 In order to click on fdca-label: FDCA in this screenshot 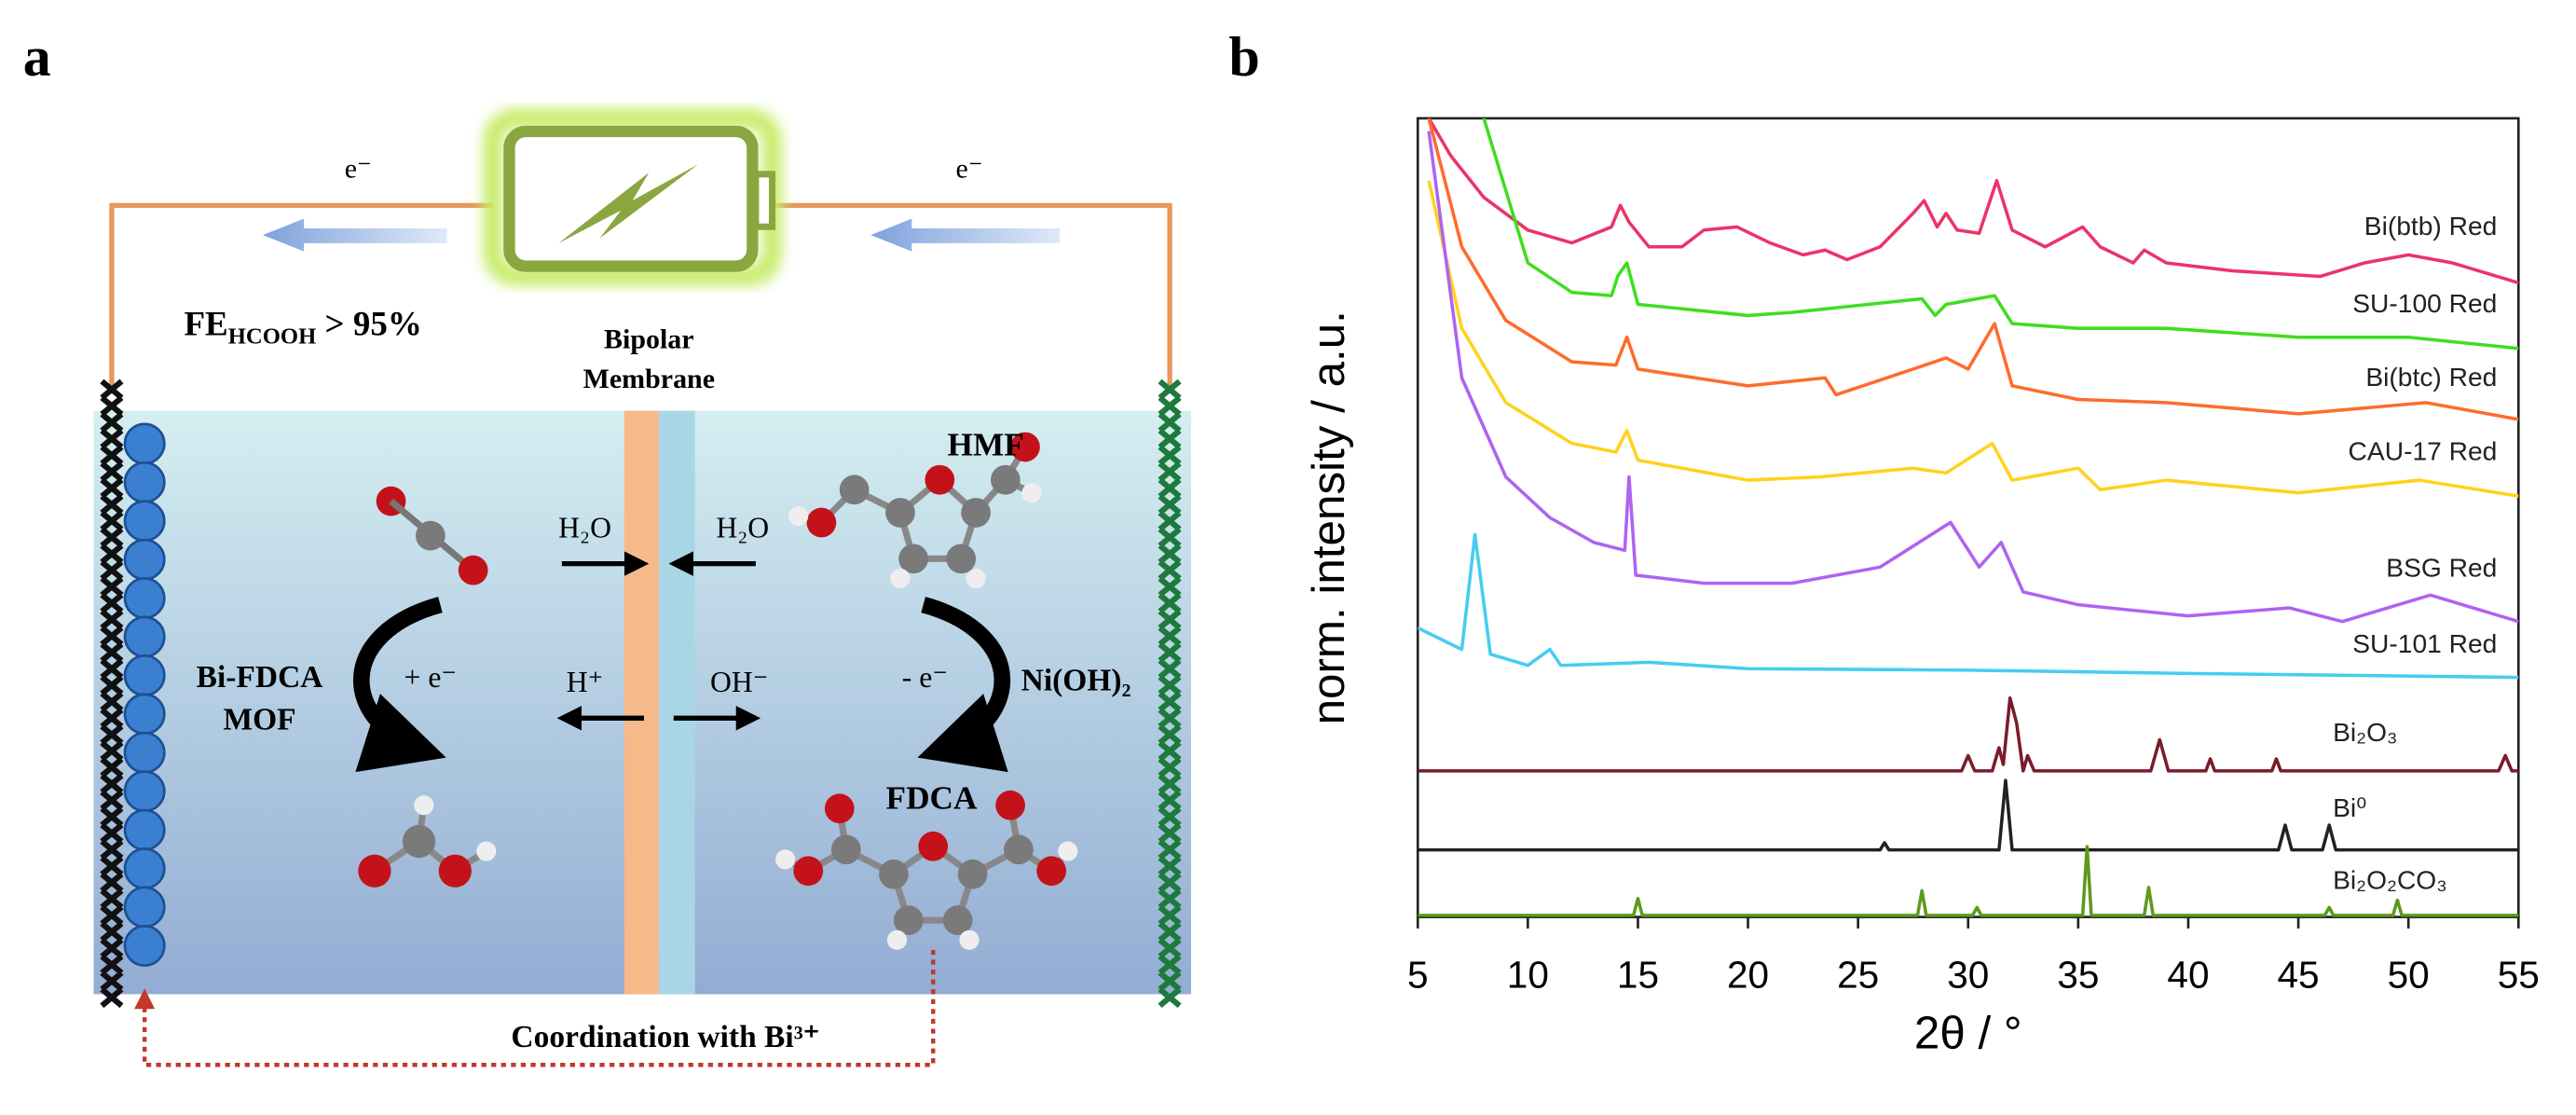, I will do `click(932, 797)`.